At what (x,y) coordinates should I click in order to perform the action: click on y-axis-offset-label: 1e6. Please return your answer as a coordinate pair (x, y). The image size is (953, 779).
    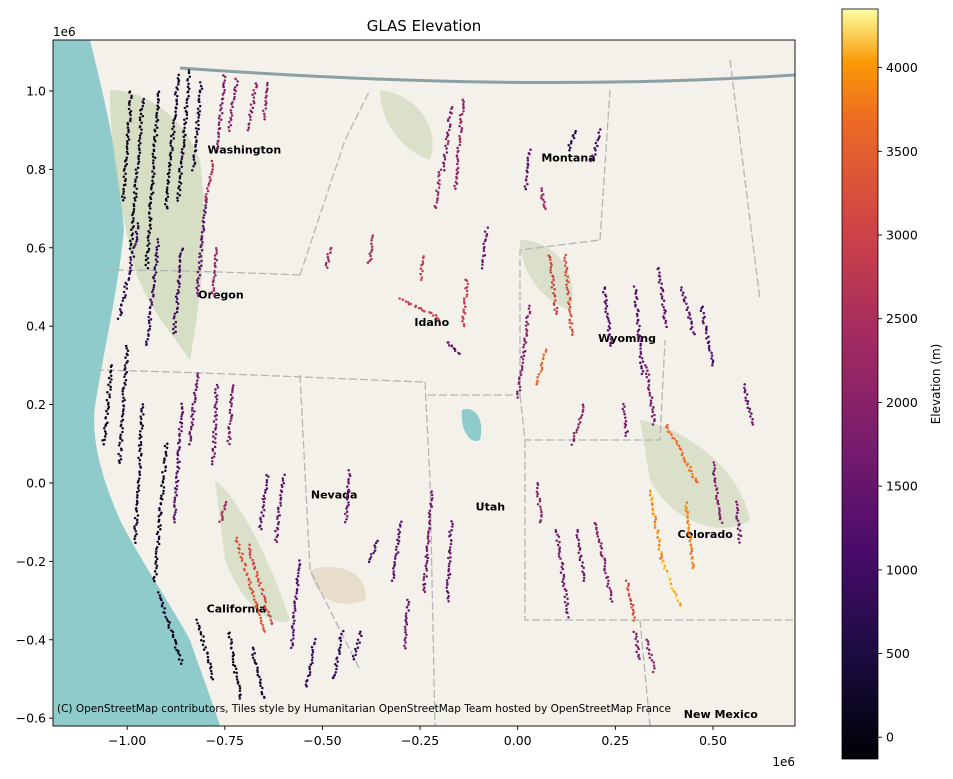
    Looking at the image, I should click on (64, 32).